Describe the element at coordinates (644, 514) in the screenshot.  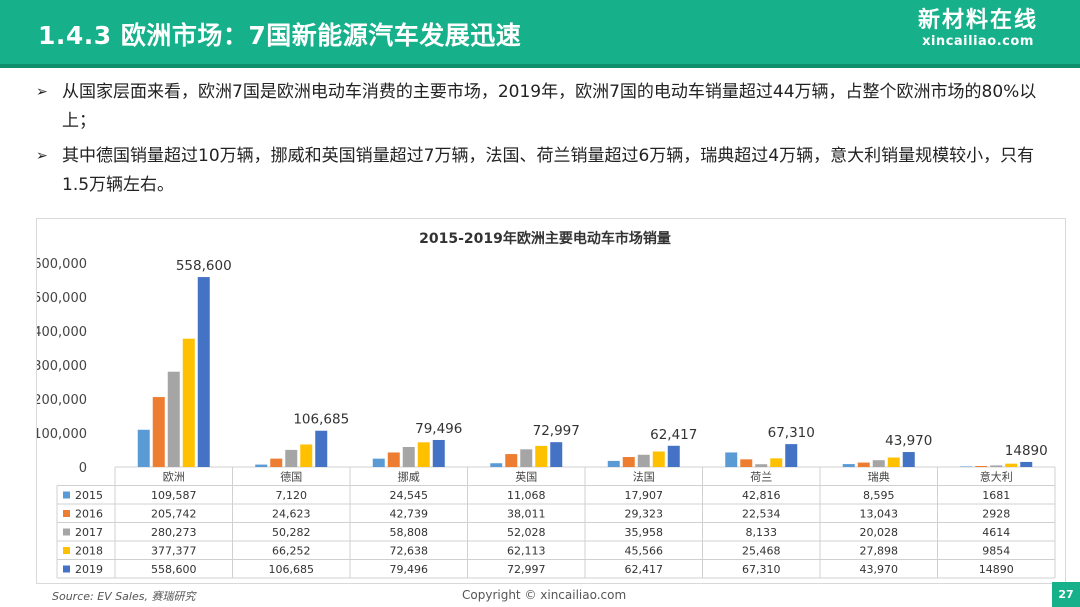
I see `table-cell: 29,323` at that location.